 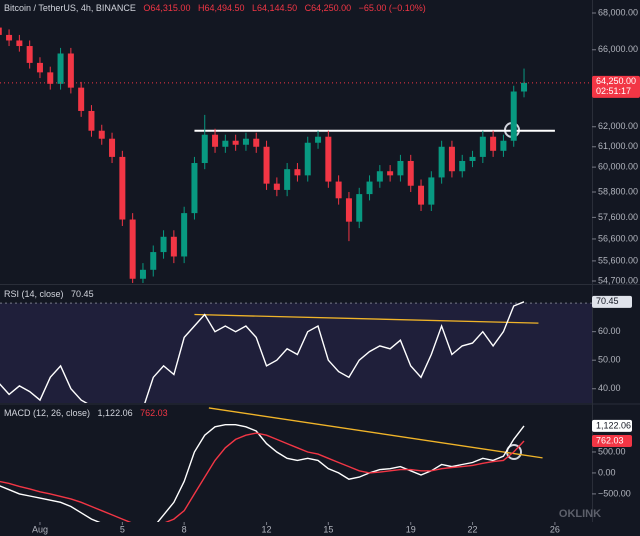 I want to click on symbol: Bitcoin / TetherUS, 4h, BINANCE, so click(x=70, y=8).